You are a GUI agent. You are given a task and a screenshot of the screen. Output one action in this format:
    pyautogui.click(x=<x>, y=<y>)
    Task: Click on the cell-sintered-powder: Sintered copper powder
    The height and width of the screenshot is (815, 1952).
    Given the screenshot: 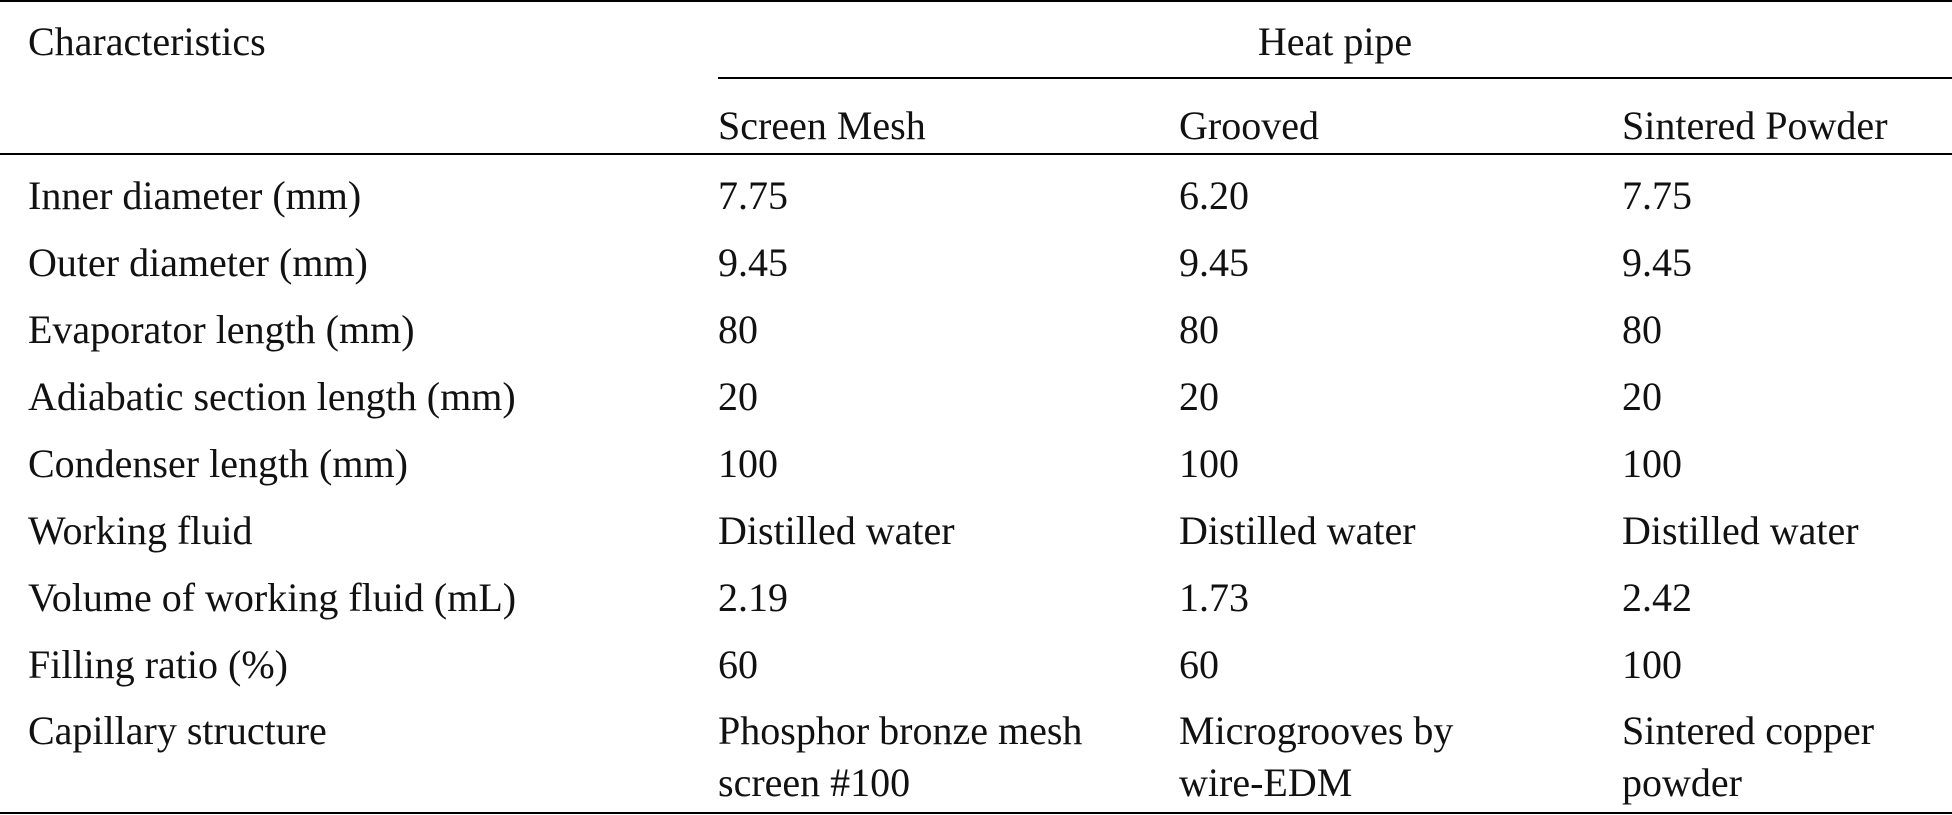 What is the action you would take?
    pyautogui.click(x=1748, y=756)
    